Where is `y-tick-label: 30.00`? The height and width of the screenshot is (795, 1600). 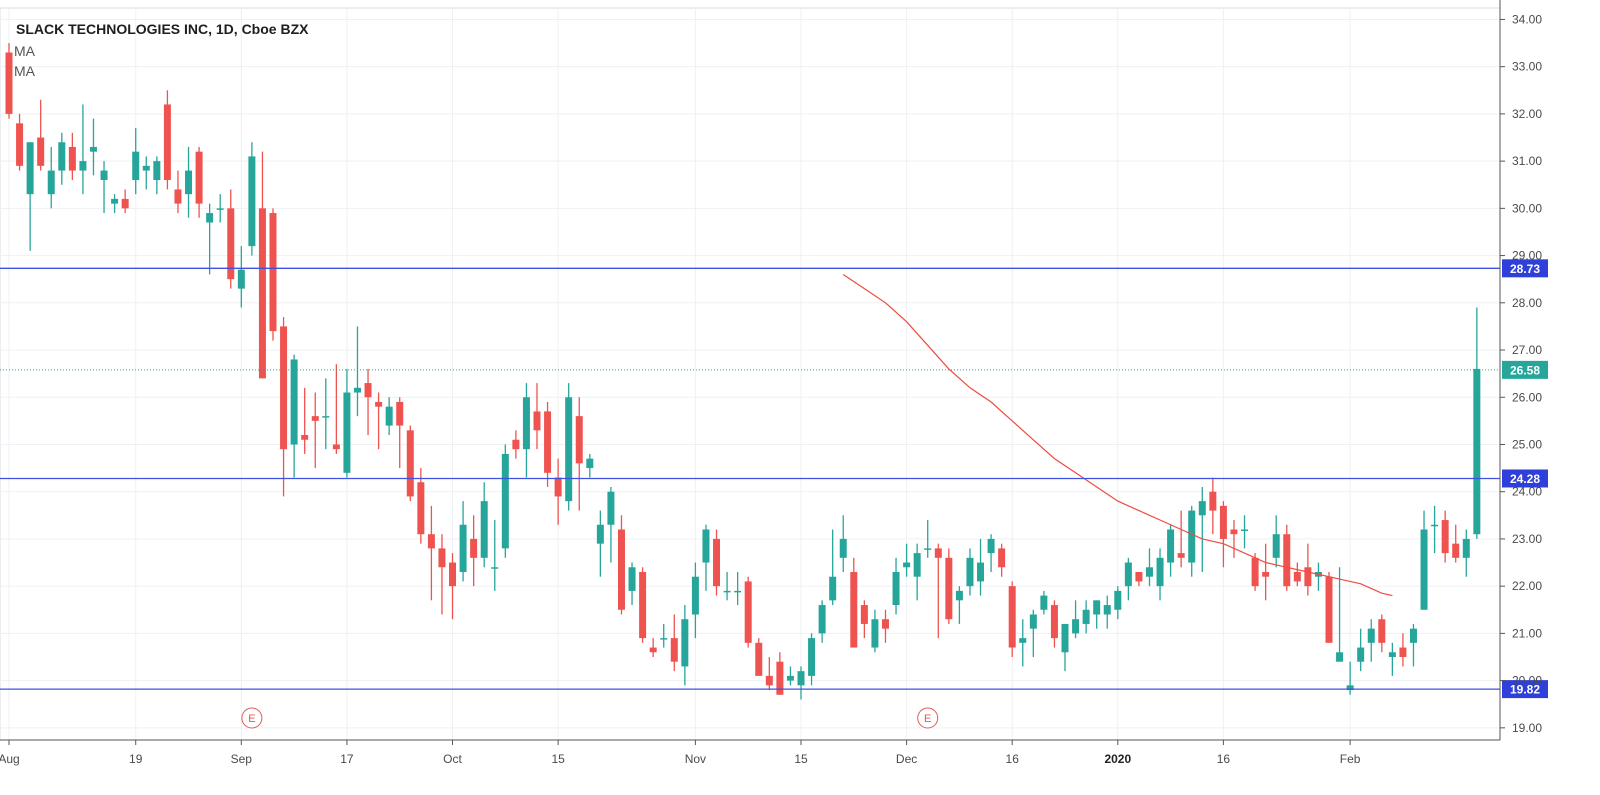
y-tick-label: 30.00 is located at coordinates (1527, 208).